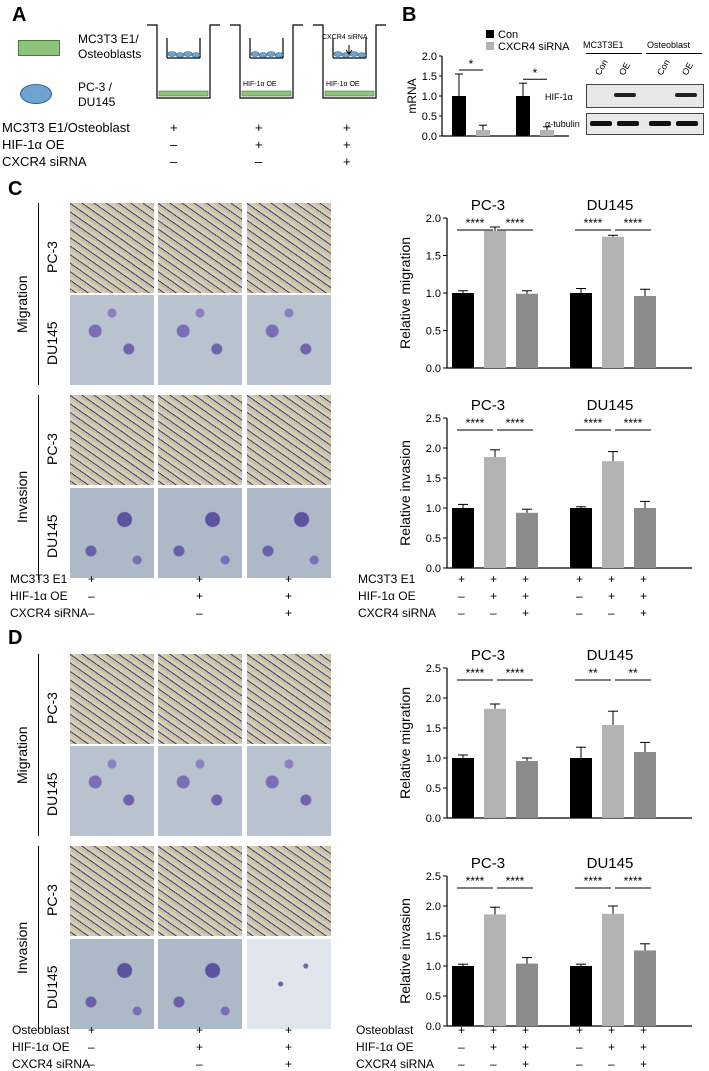 Image resolution: width=709 pixels, height=1071 pixels. I want to click on micrograph-row-label: DU145, so click(52, 536).